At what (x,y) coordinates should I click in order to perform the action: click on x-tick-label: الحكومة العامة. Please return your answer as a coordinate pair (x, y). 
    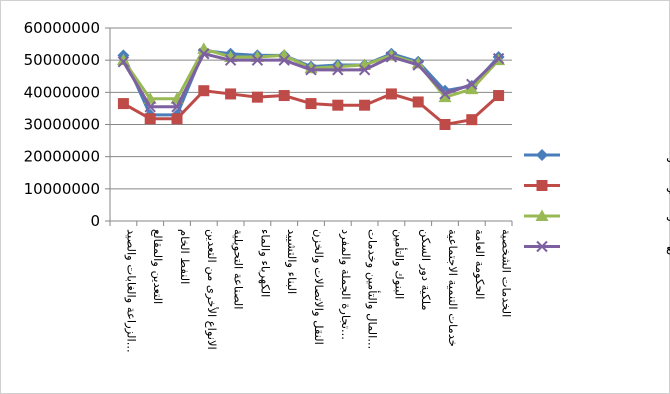
    Looking at the image, I should click on (479, 264).